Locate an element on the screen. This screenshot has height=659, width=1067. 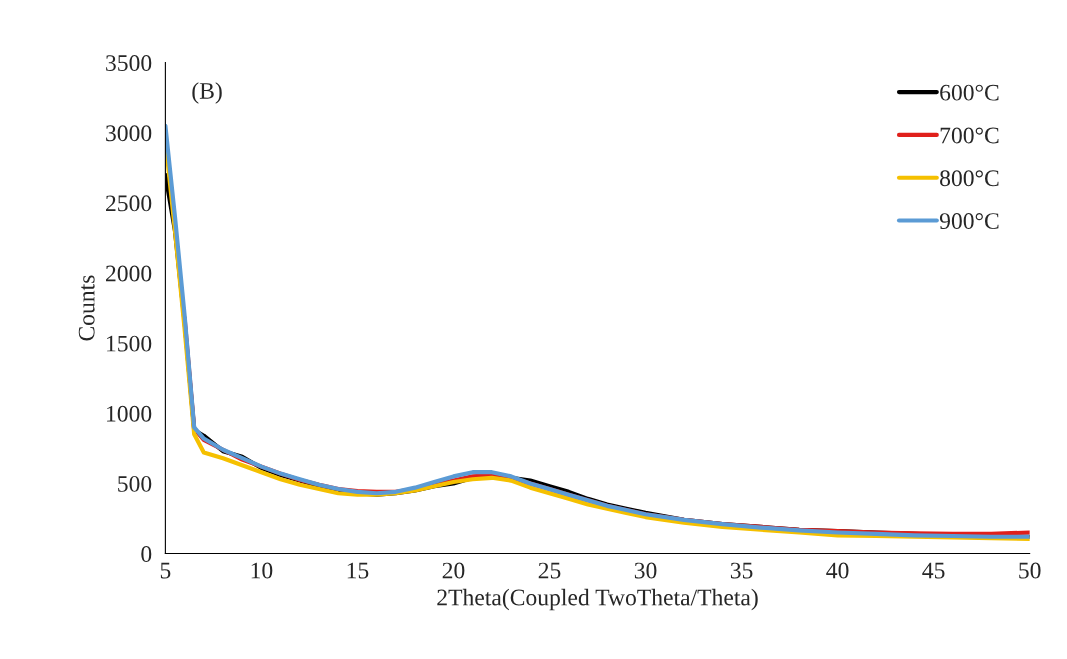
x-tick-label: 10 is located at coordinates (262, 570).